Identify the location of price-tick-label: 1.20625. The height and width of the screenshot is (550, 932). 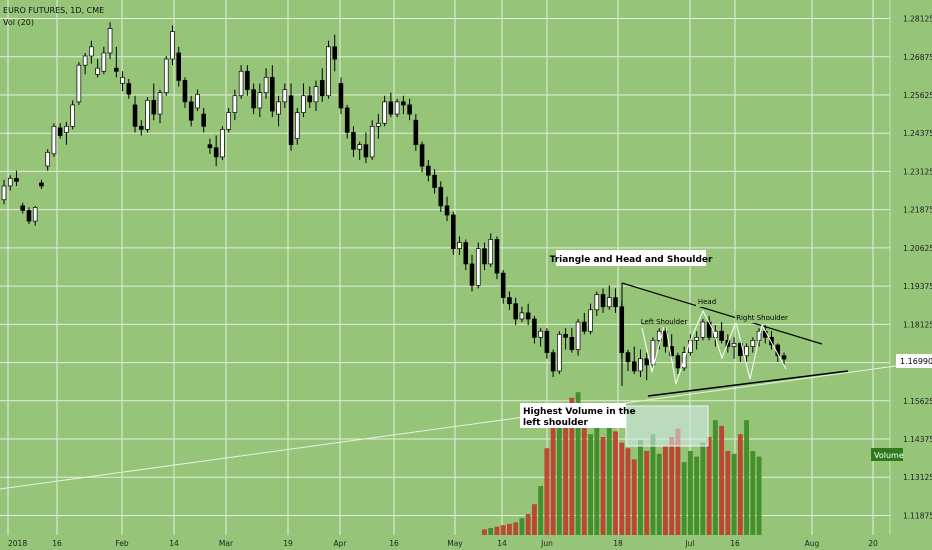
(917, 248).